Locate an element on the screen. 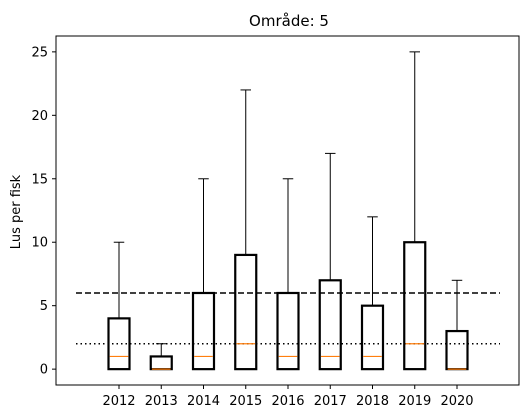 The image size is (520, 407). x-tick-label: 2018 is located at coordinates (372, 400).